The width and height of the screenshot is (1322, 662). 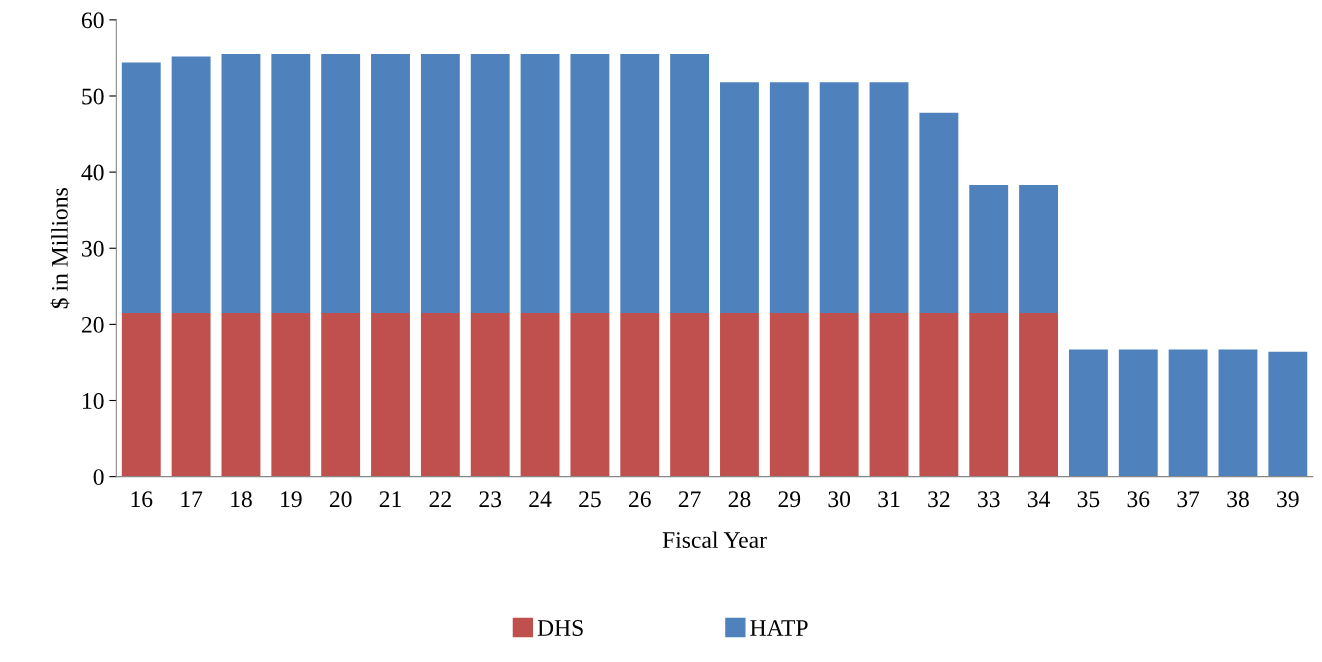 I want to click on x-tick-label: 39, so click(x=1288, y=499).